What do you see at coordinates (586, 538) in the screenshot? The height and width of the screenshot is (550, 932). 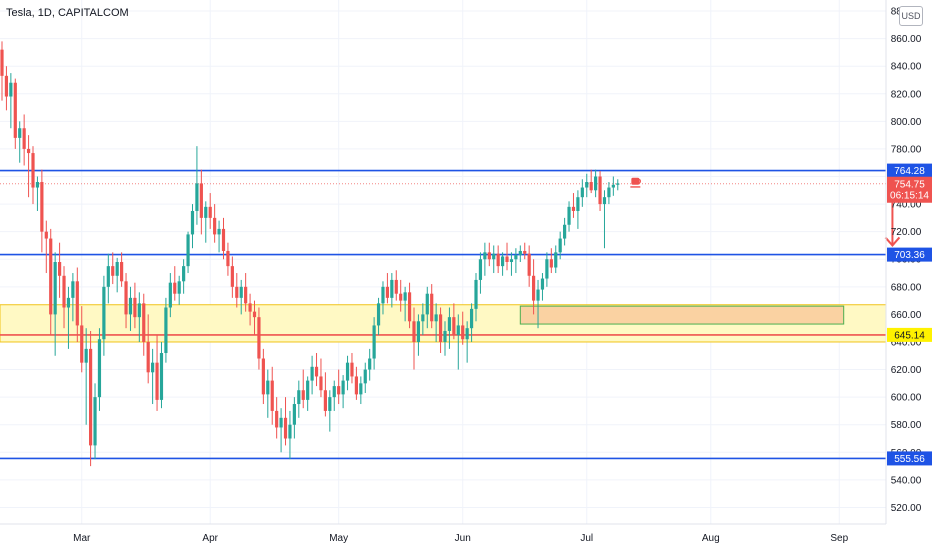 I see `time-tick-label: Jul` at bounding box center [586, 538].